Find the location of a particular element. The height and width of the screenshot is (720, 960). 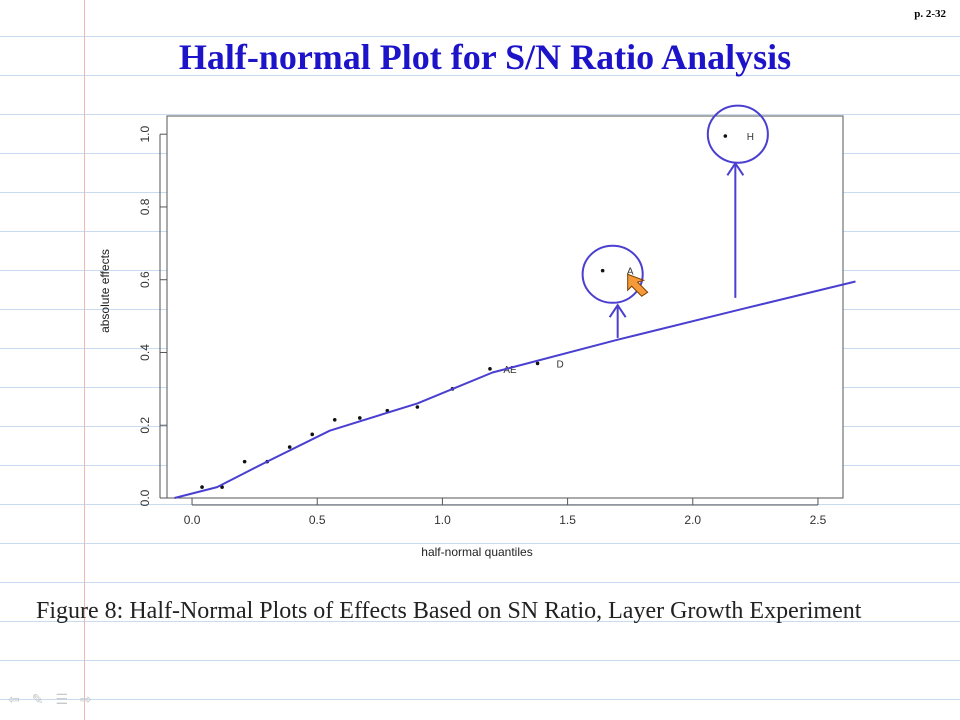

slide-toolbar: ⇦ ✎ ☰ ⇨ is located at coordinates (50, 700).